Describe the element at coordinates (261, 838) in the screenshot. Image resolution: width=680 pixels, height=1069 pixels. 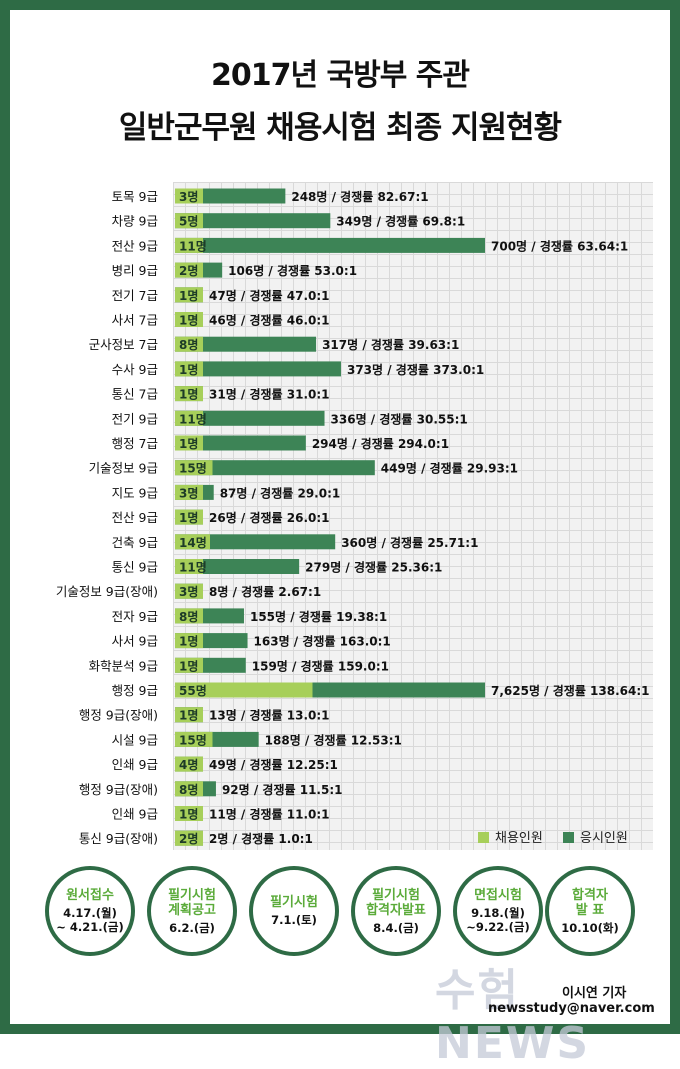
I see `value-label: 2명 / 경쟁률 1.0:1` at that location.